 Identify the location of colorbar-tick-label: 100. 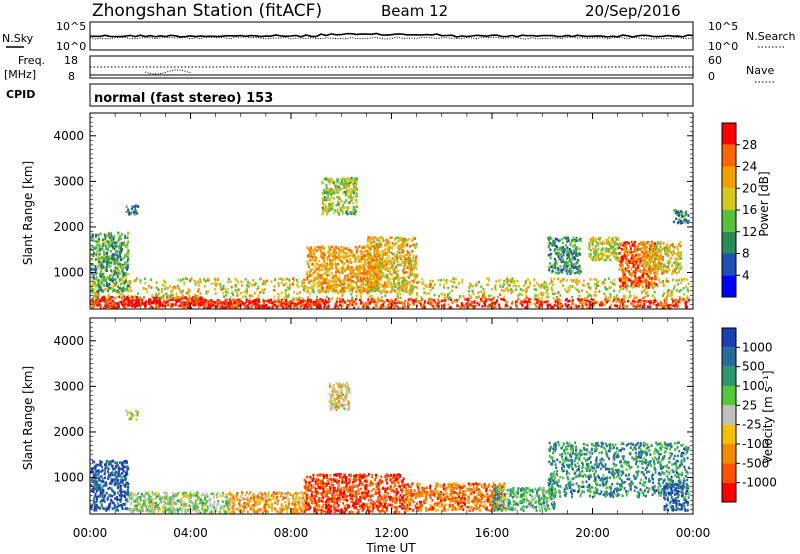
(753, 386).